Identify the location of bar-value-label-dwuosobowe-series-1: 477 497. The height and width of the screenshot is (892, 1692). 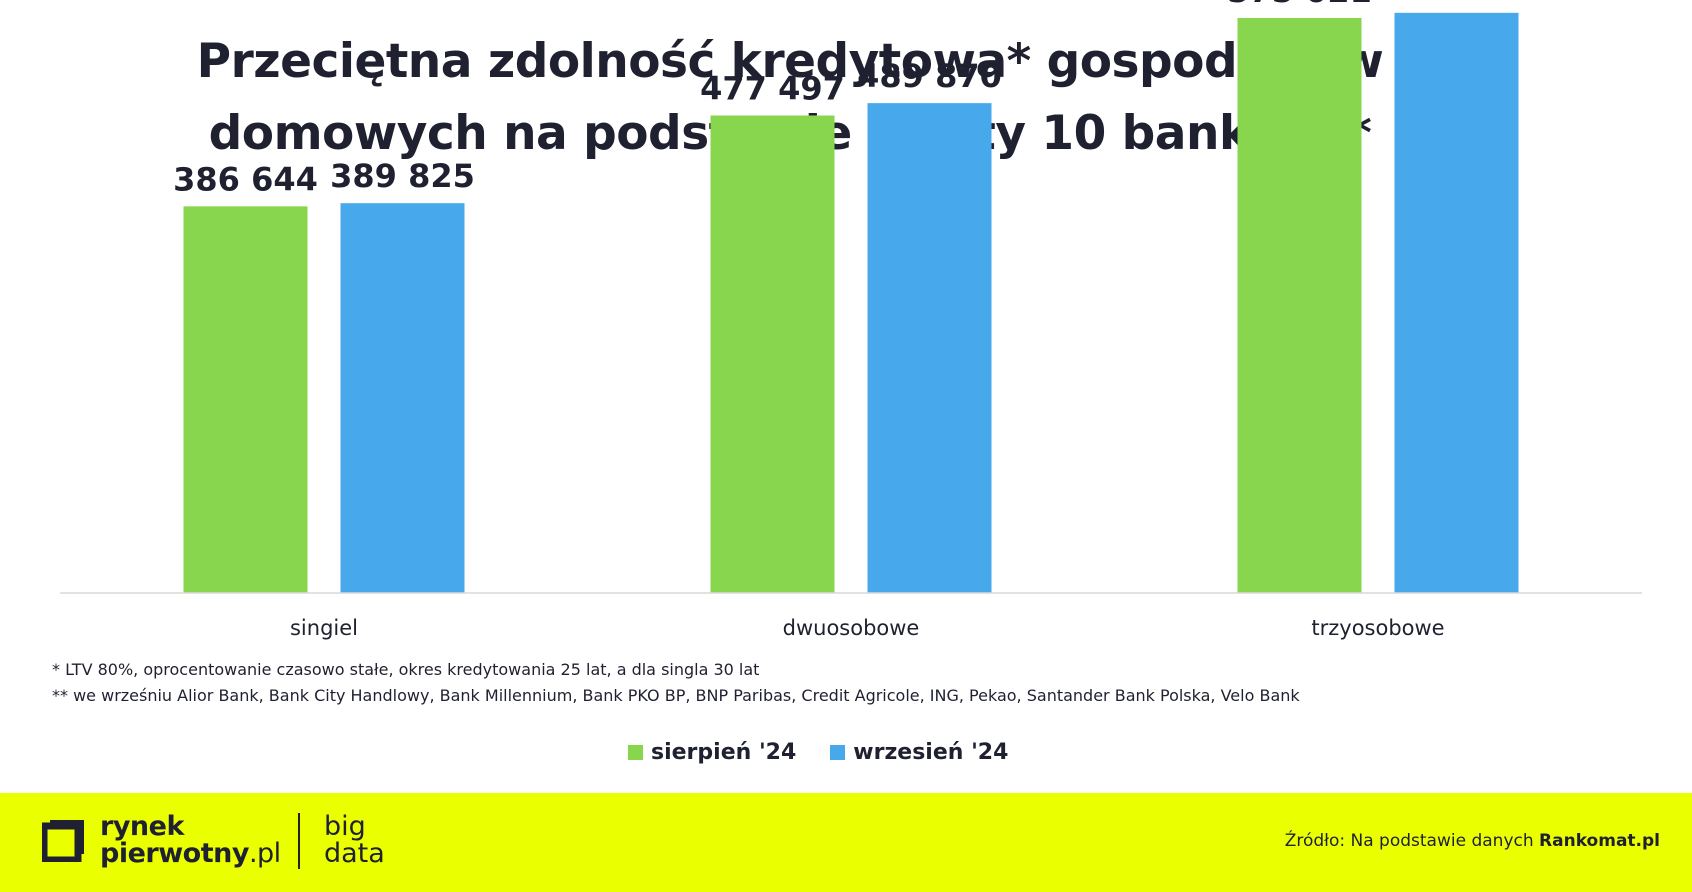
(772, 89).